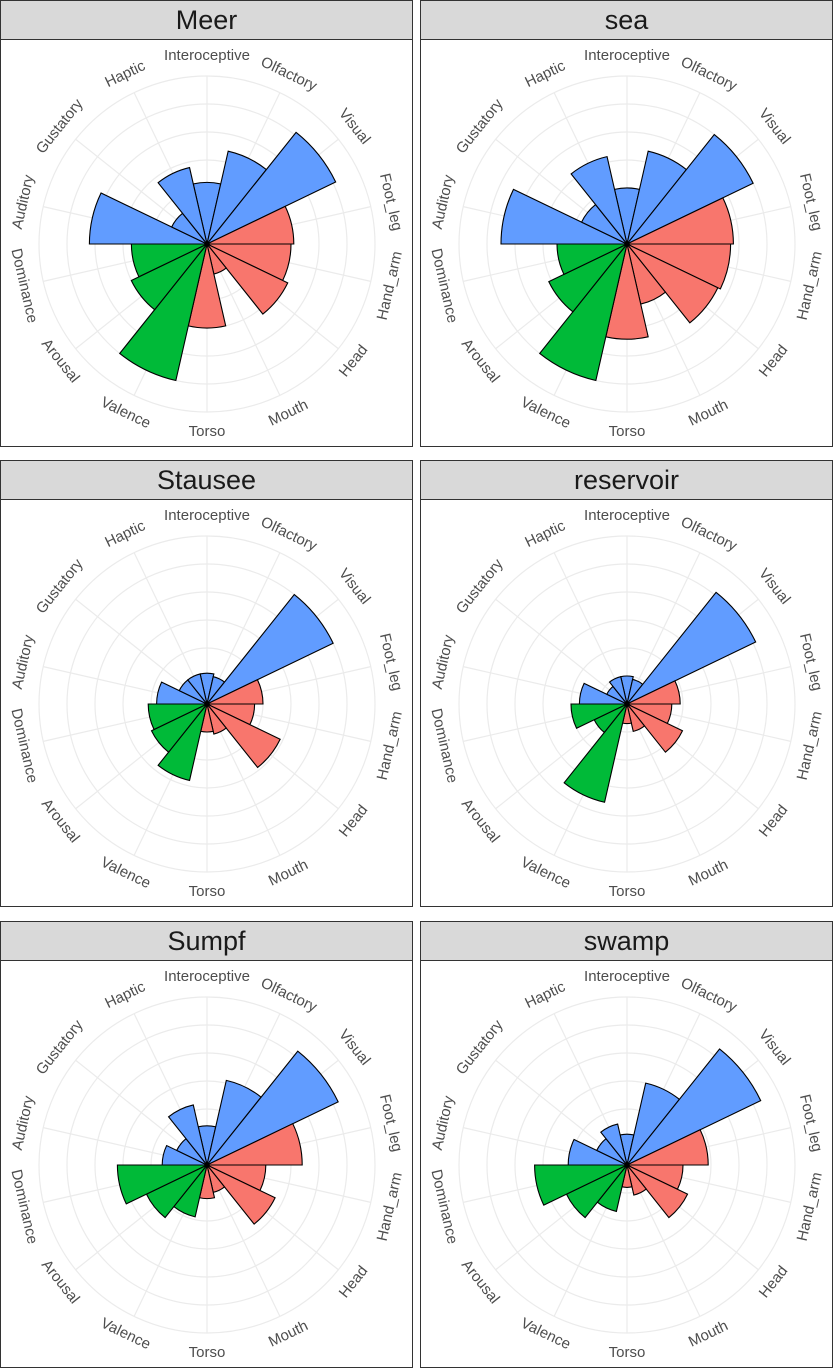 The image size is (833, 1369). What do you see at coordinates (626, 941) in the screenshot?
I see `facet-strip-title: swamp` at bounding box center [626, 941].